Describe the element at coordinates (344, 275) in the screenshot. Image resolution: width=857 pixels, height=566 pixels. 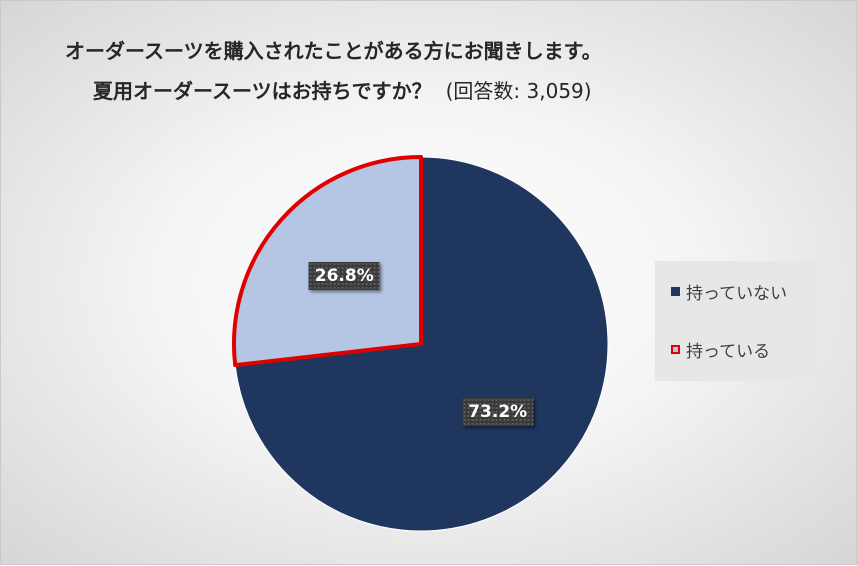
I see `data-label-1: 26.8%` at that location.